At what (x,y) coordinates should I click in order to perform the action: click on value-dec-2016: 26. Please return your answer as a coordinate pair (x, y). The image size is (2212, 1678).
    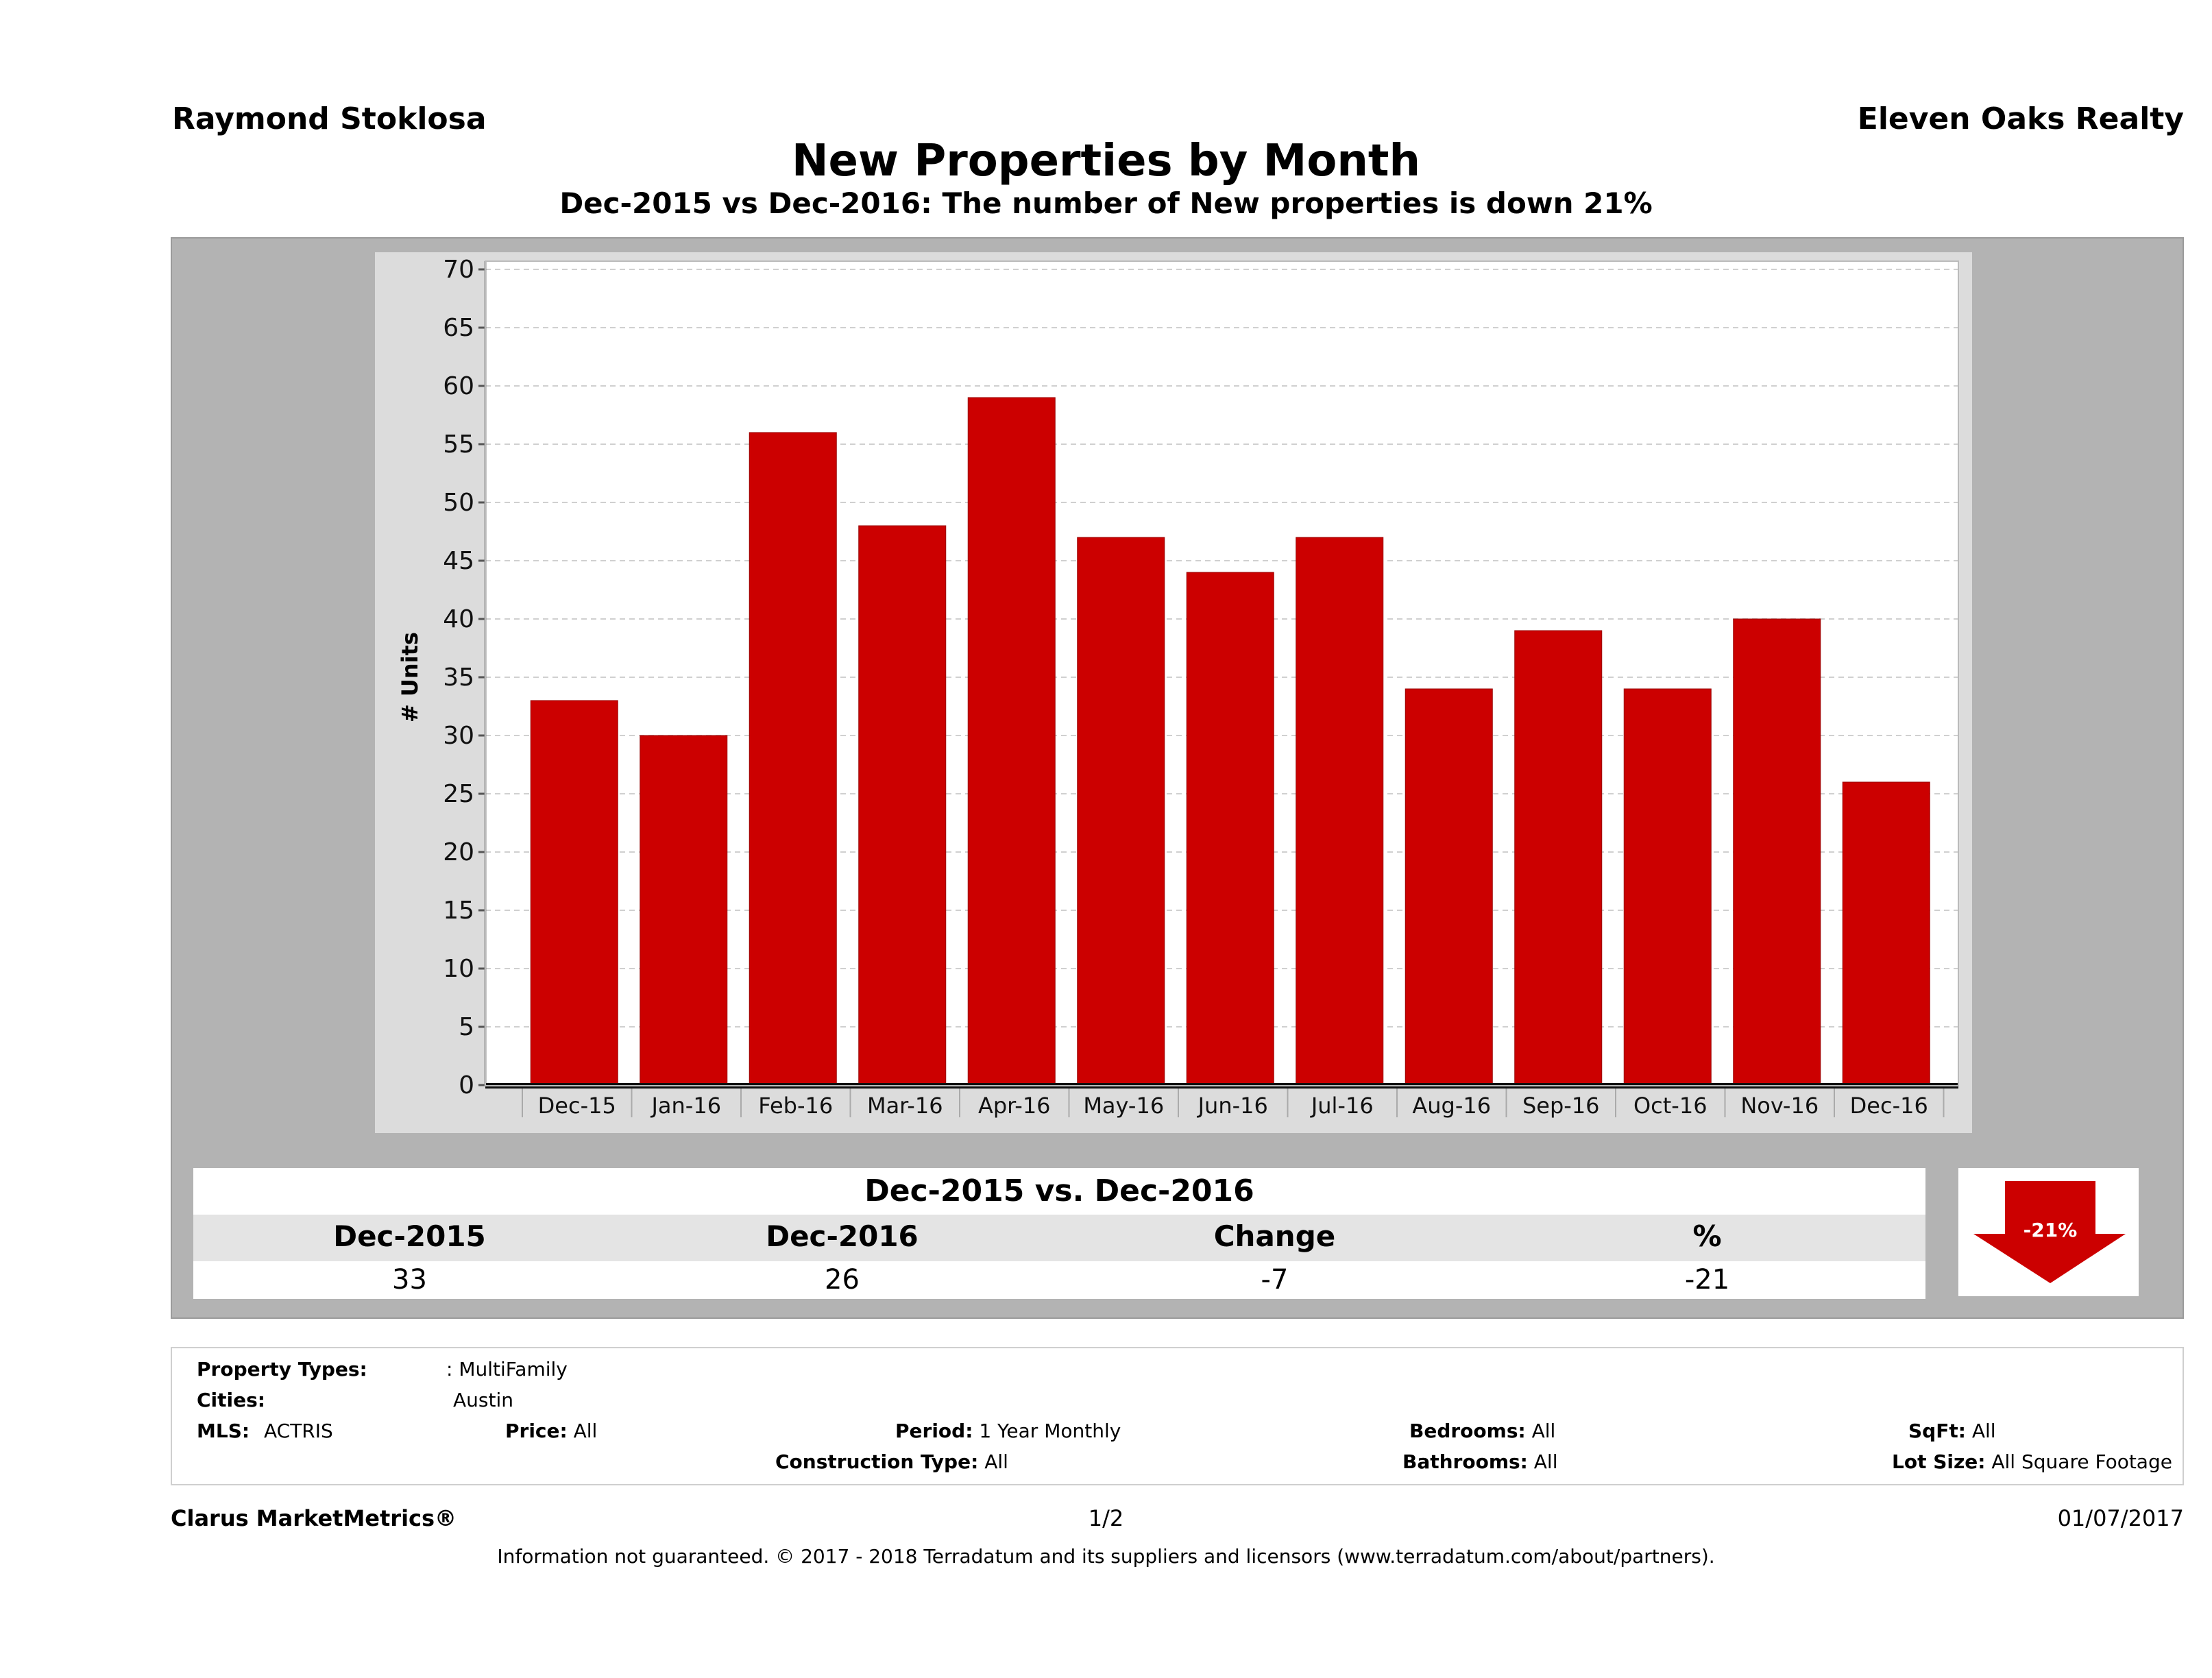
    Looking at the image, I should click on (843, 1280).